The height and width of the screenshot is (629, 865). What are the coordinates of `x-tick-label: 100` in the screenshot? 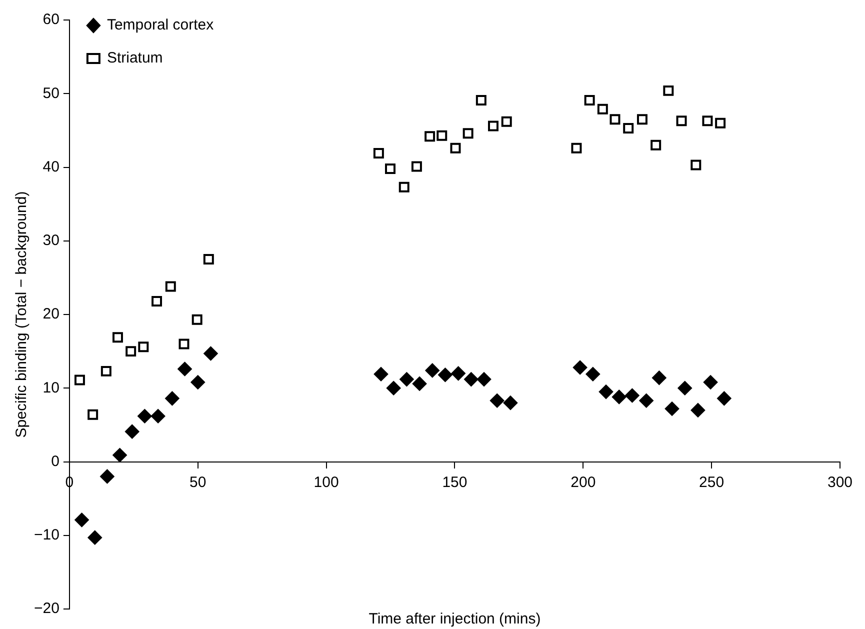 It's located at (326, 482).